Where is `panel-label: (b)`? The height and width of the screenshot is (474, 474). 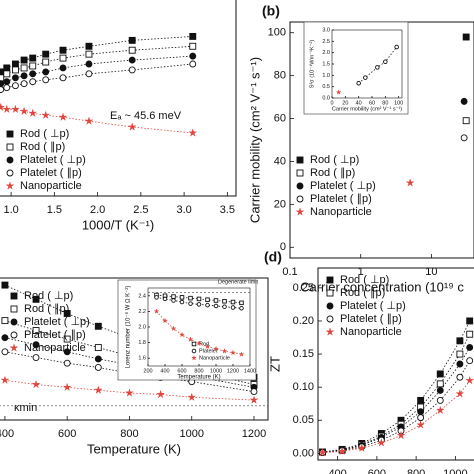 panel-label: (b) is located at coordinates (271, 11).